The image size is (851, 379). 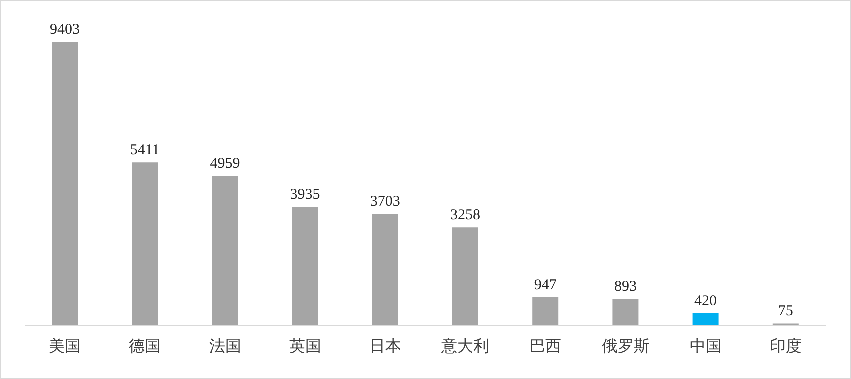 I want to click on data-label: 3703, so click(x=385, y=202).